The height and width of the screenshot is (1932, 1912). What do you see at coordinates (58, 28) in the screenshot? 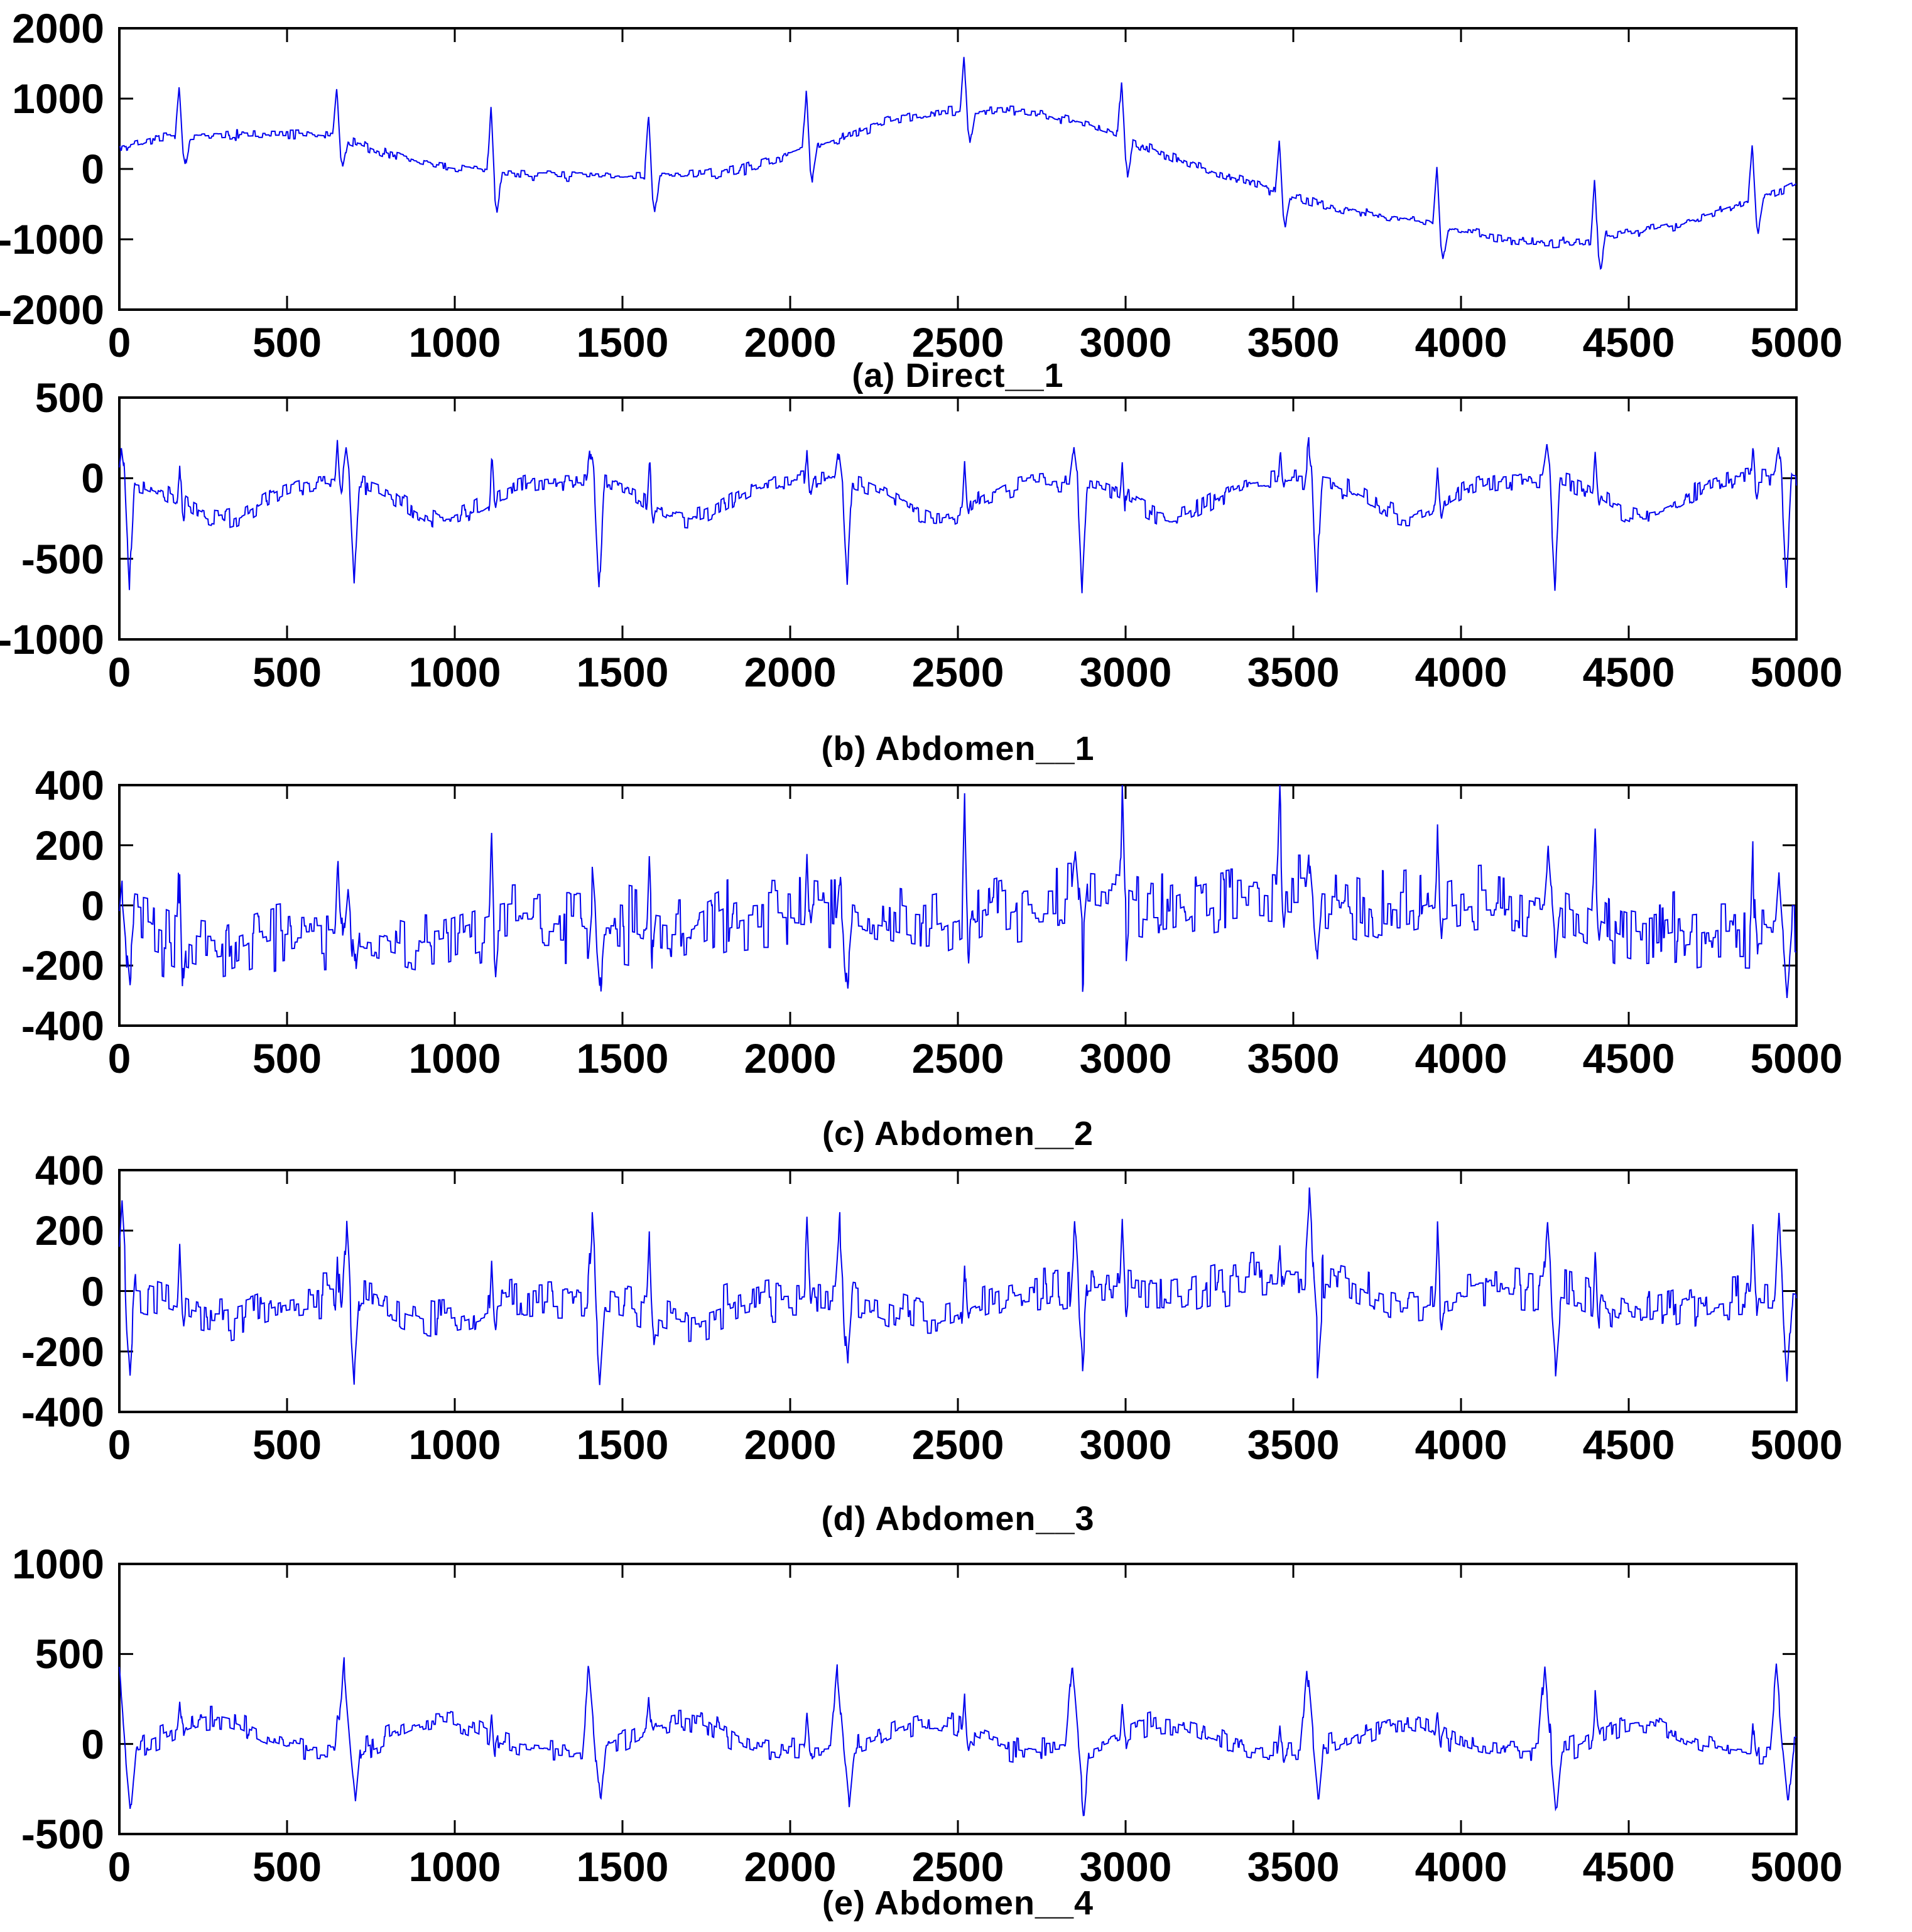
I see `y-tick-label: 2000` at bounding box center [58, 28].